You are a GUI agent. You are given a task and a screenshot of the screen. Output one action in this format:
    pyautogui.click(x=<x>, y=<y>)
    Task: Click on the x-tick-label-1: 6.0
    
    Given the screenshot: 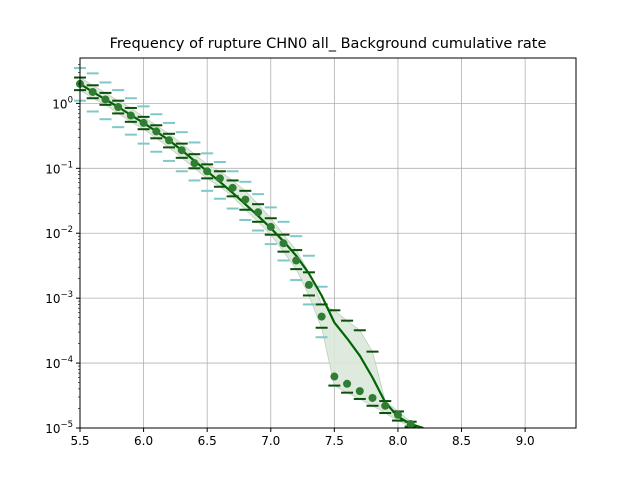 What is the action you would take?
    pyautogui.click(x=143, y=441)
    